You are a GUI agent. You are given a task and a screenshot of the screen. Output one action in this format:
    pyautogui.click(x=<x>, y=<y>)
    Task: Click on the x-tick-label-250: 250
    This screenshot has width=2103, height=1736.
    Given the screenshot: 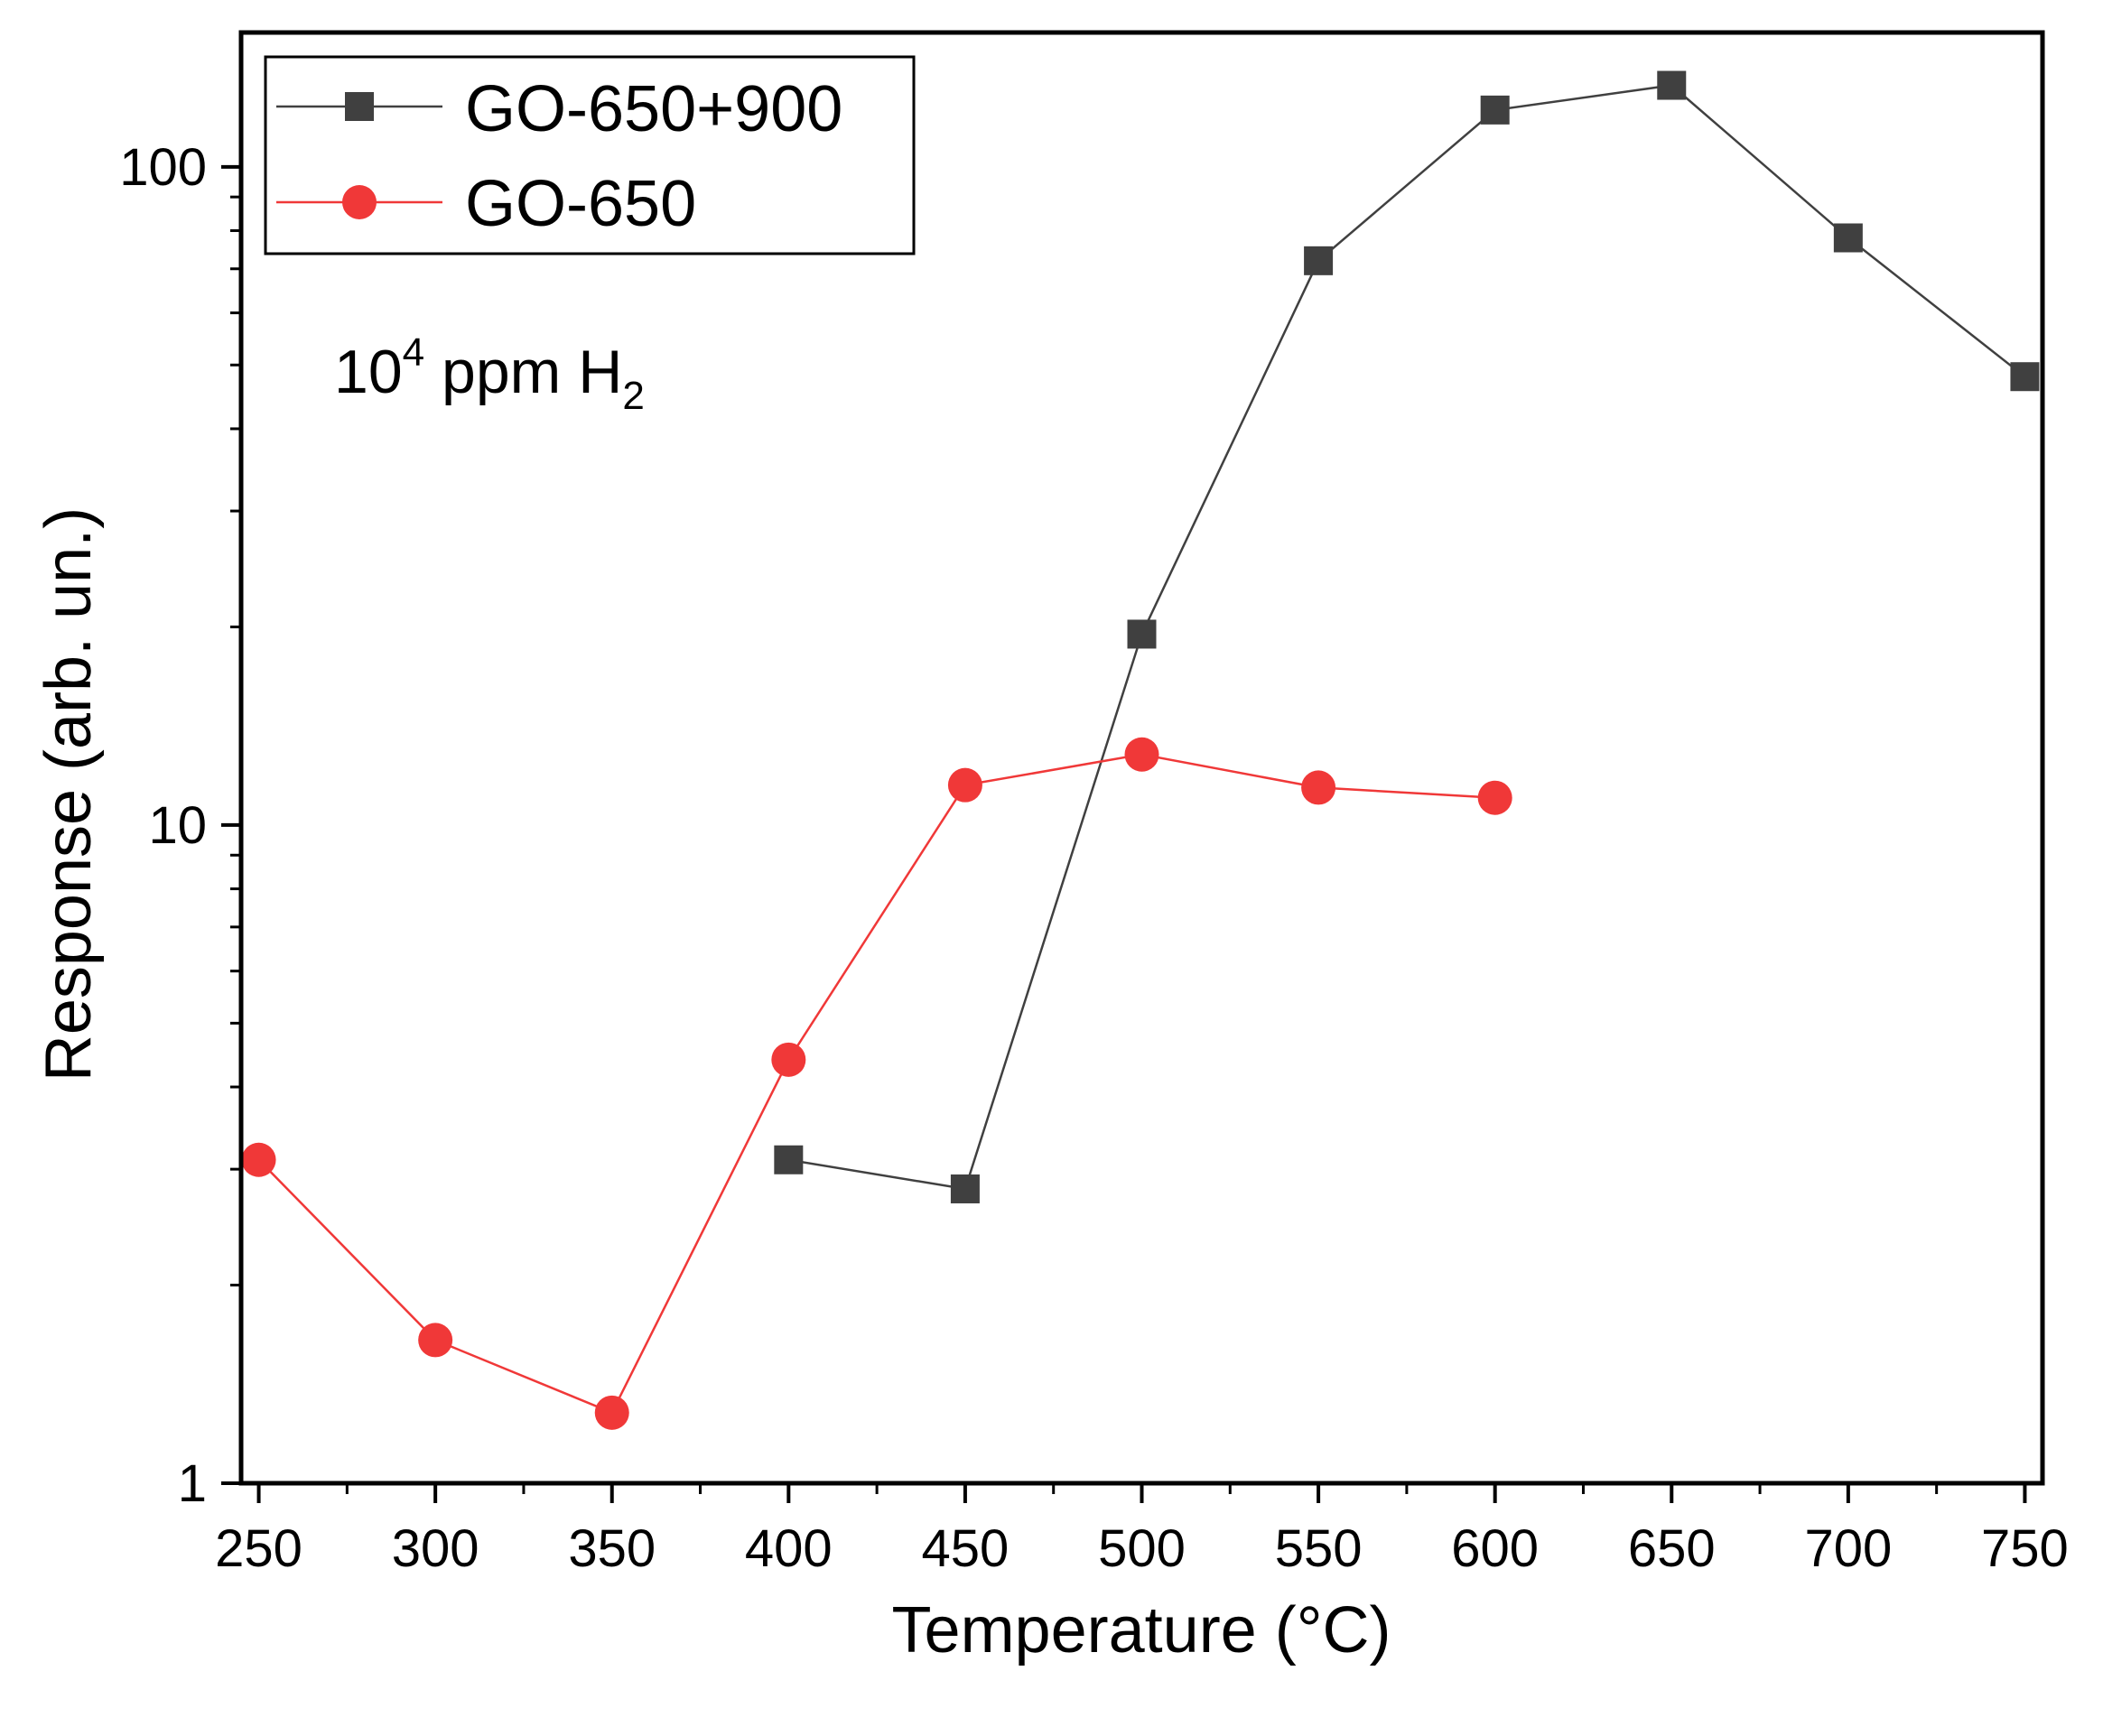 What is the action you would take?
    pyautogui.click(x=258, y=1548)
    